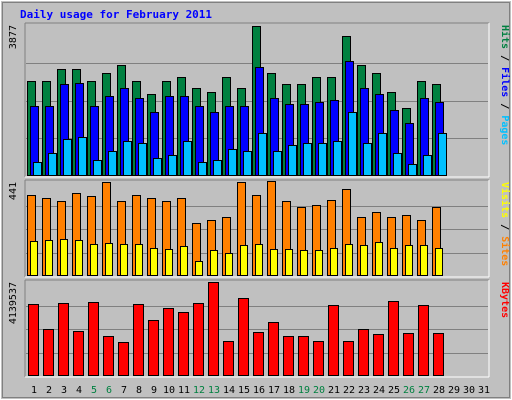 The image size is (512, 400). I want to click on x-tick-label-31: 31, so click(484, 390).